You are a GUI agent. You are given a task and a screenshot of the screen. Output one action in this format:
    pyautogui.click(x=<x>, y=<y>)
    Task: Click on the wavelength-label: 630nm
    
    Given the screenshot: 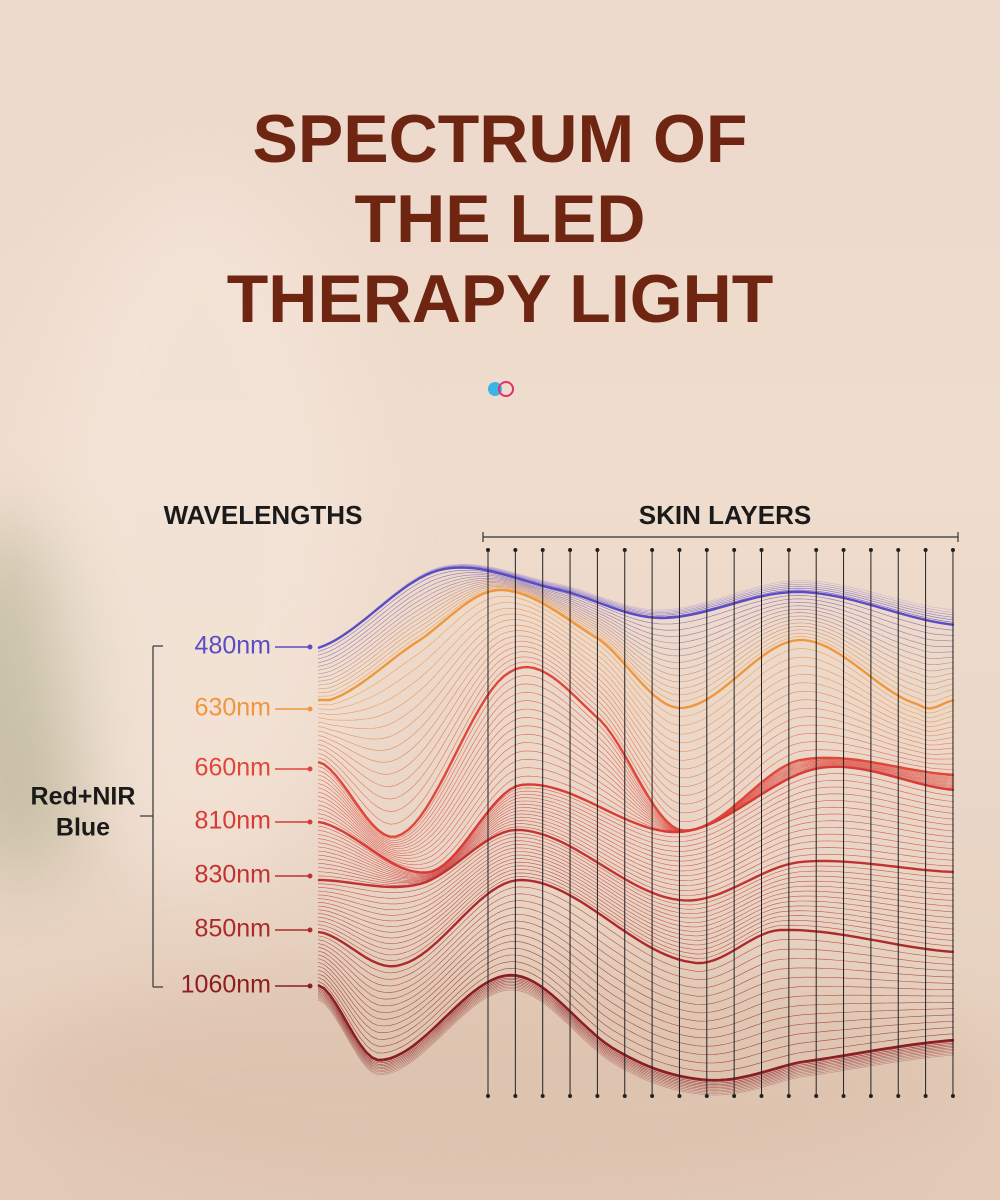 What is the action you would take?
    pyautogui.click(x=233, y=708)
    